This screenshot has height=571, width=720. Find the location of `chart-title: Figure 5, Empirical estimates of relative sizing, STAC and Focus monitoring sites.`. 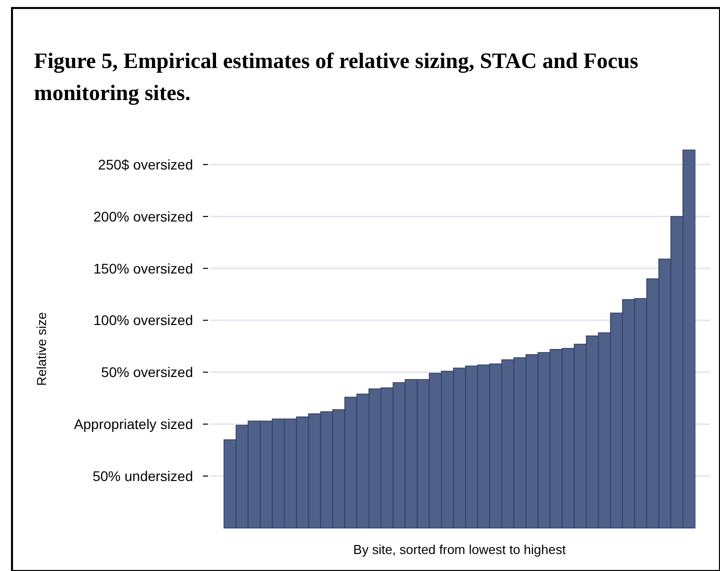

chart-title: Figure 5, Empirical estimates of relative sizing, STAC and Focus monitoring sites. is located at coordinates (336, 76).